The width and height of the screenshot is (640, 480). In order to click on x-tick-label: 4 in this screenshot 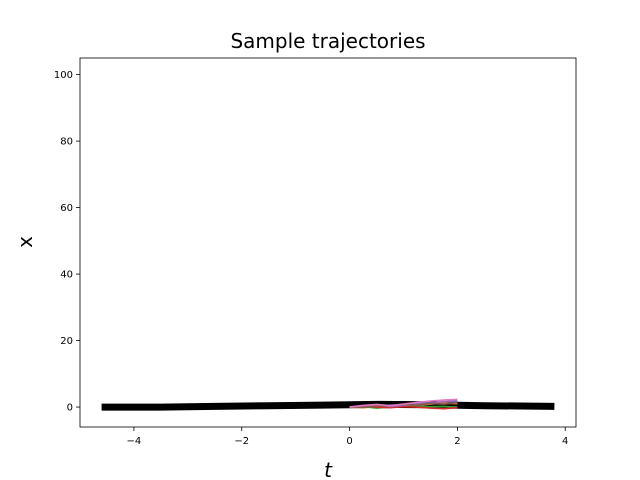, I will do `click(565, 441)`.